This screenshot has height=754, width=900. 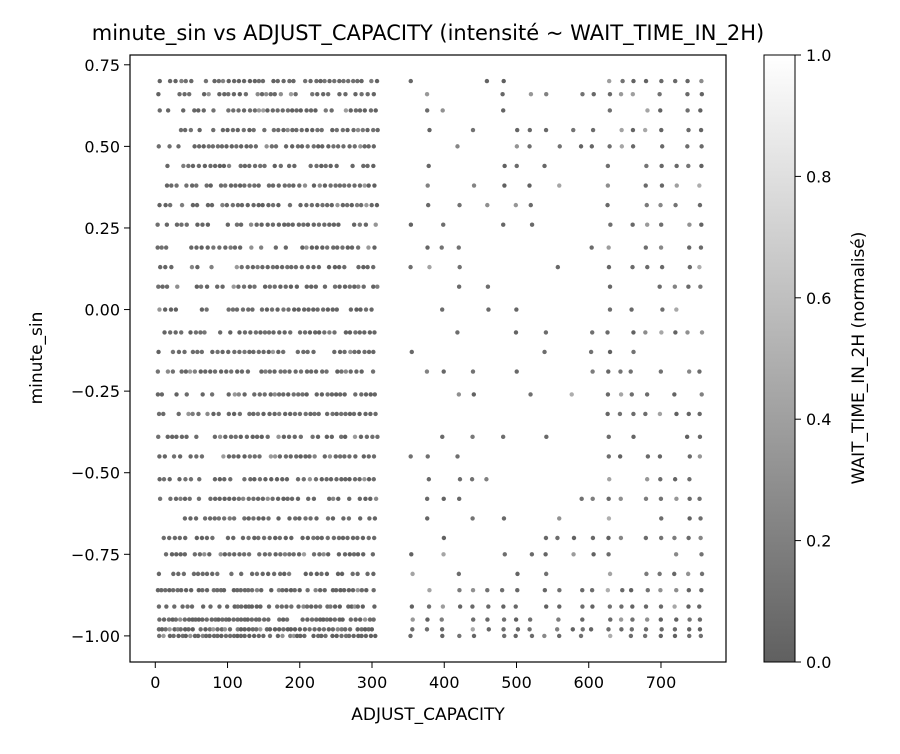 I want to click on colorbar-label: WAIT_TIME_IN_2H (normalisé), so click(x=859, y=358).